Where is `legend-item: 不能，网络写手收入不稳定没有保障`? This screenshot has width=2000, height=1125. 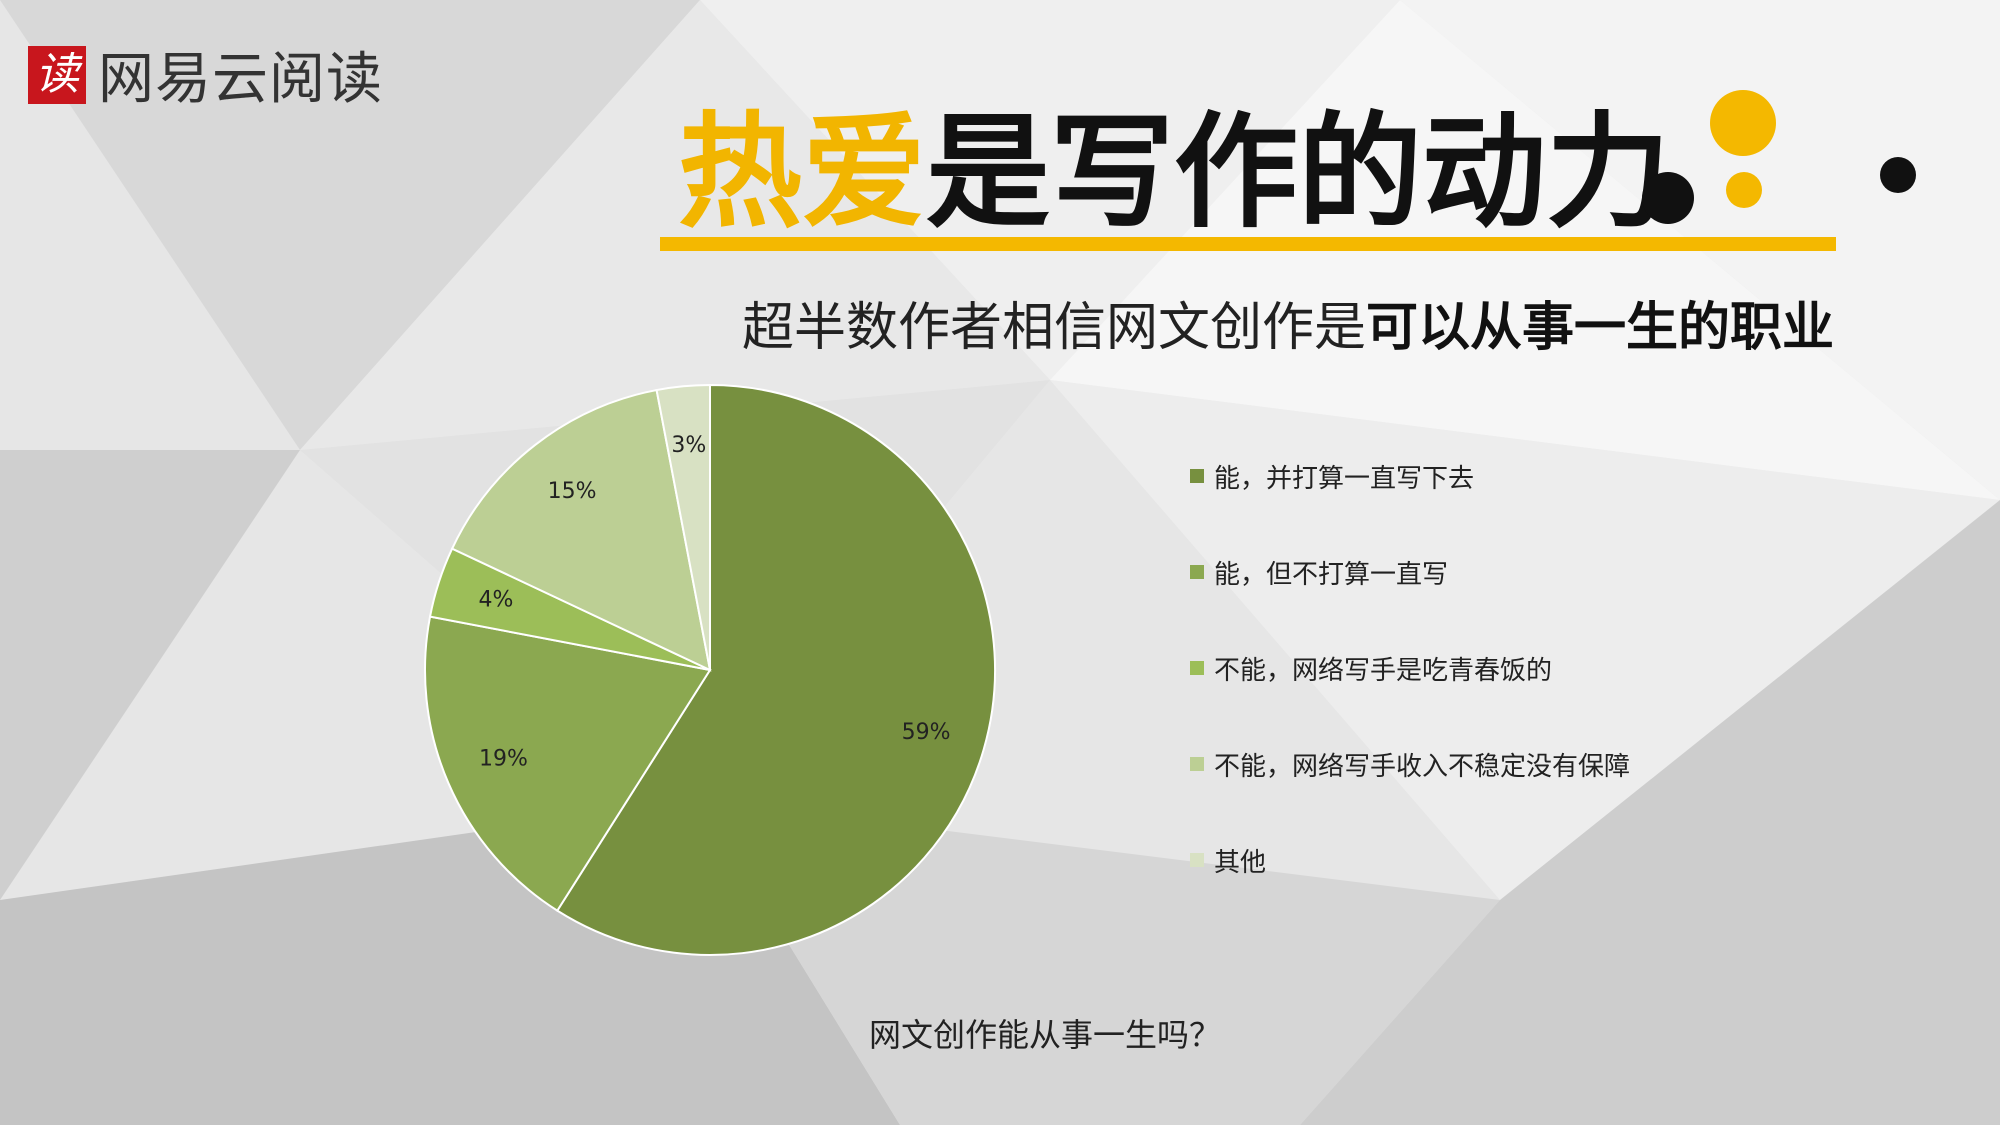
legend-item: 不能，网络写手收入不稳定没有保障 is located at coordinates (1410, 764).